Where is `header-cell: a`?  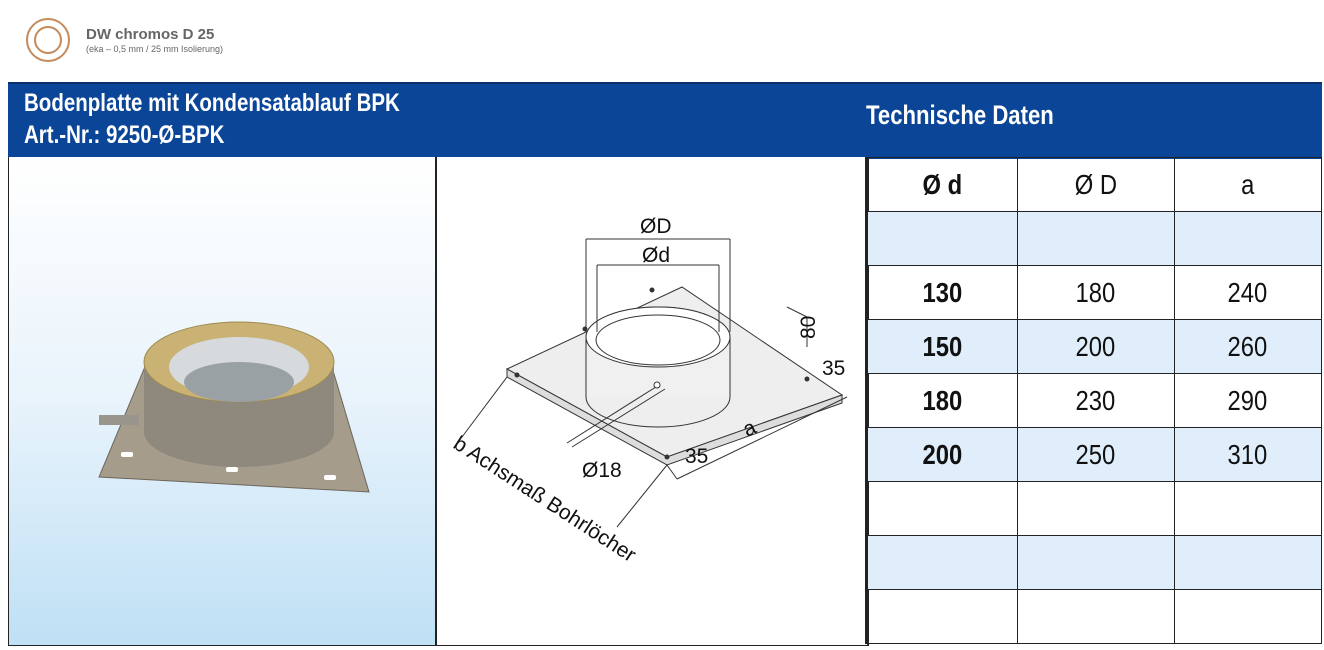
header-cell: a is located at coordinates (1247, 184).